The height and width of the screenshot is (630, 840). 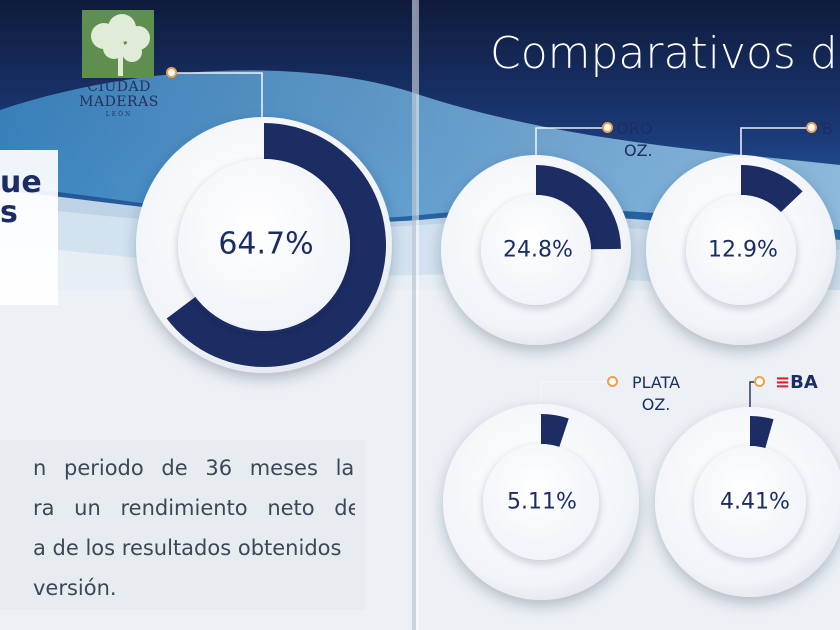 What do you see at coordinates (75, 588) in the screenshot?
I see `paragraph-line-4: versión.` at bounding box center [75, 588].